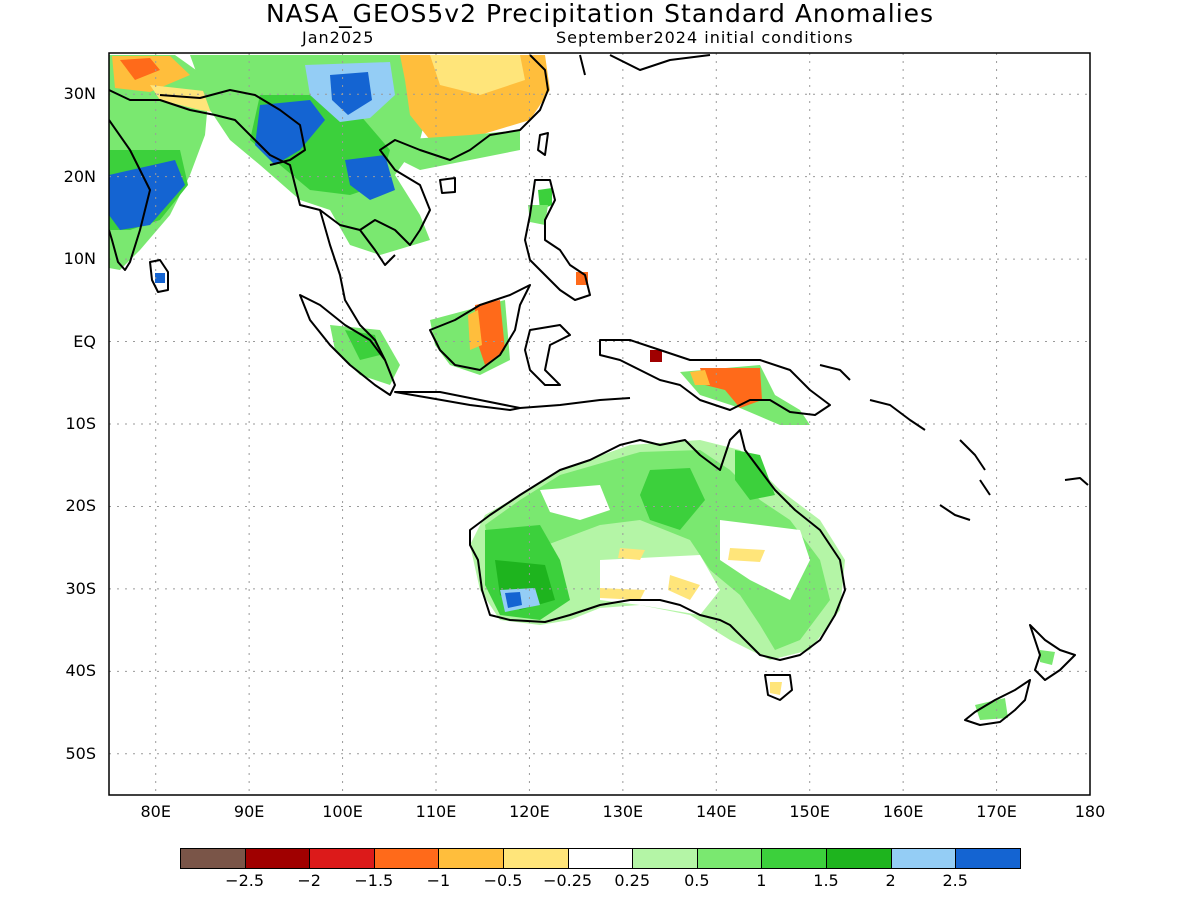 This screenshot has height=900, width=1200. I want to click on latitude-label: 50S, so click(80, 753).